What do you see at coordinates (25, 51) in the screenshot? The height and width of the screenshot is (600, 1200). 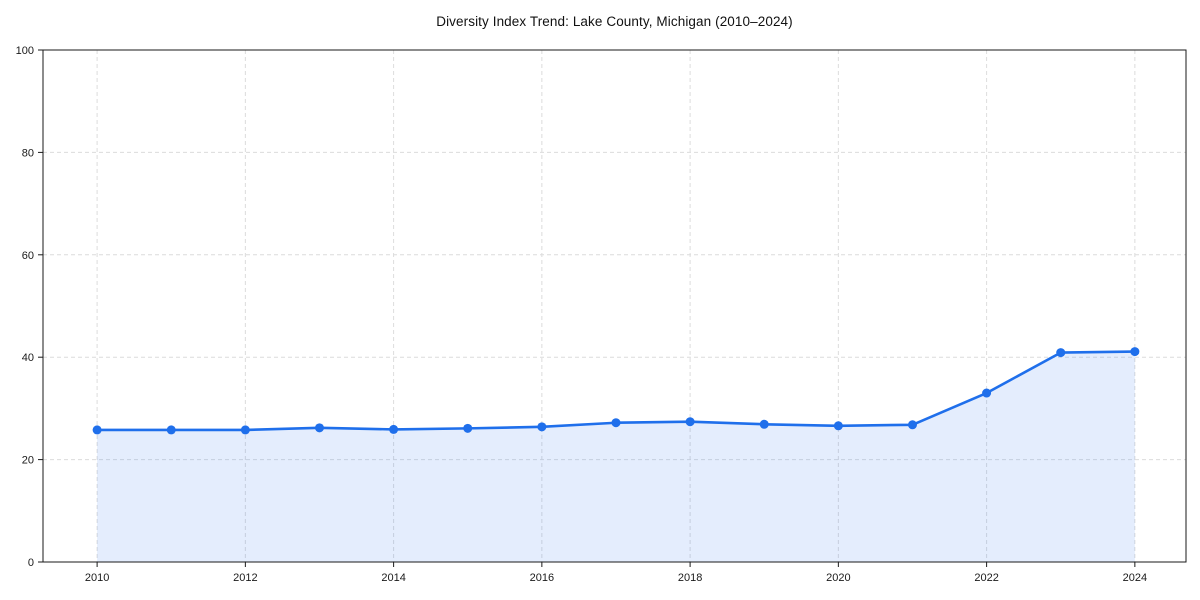 I see `y-tick-label: 100` at bounding box center [25, 51].